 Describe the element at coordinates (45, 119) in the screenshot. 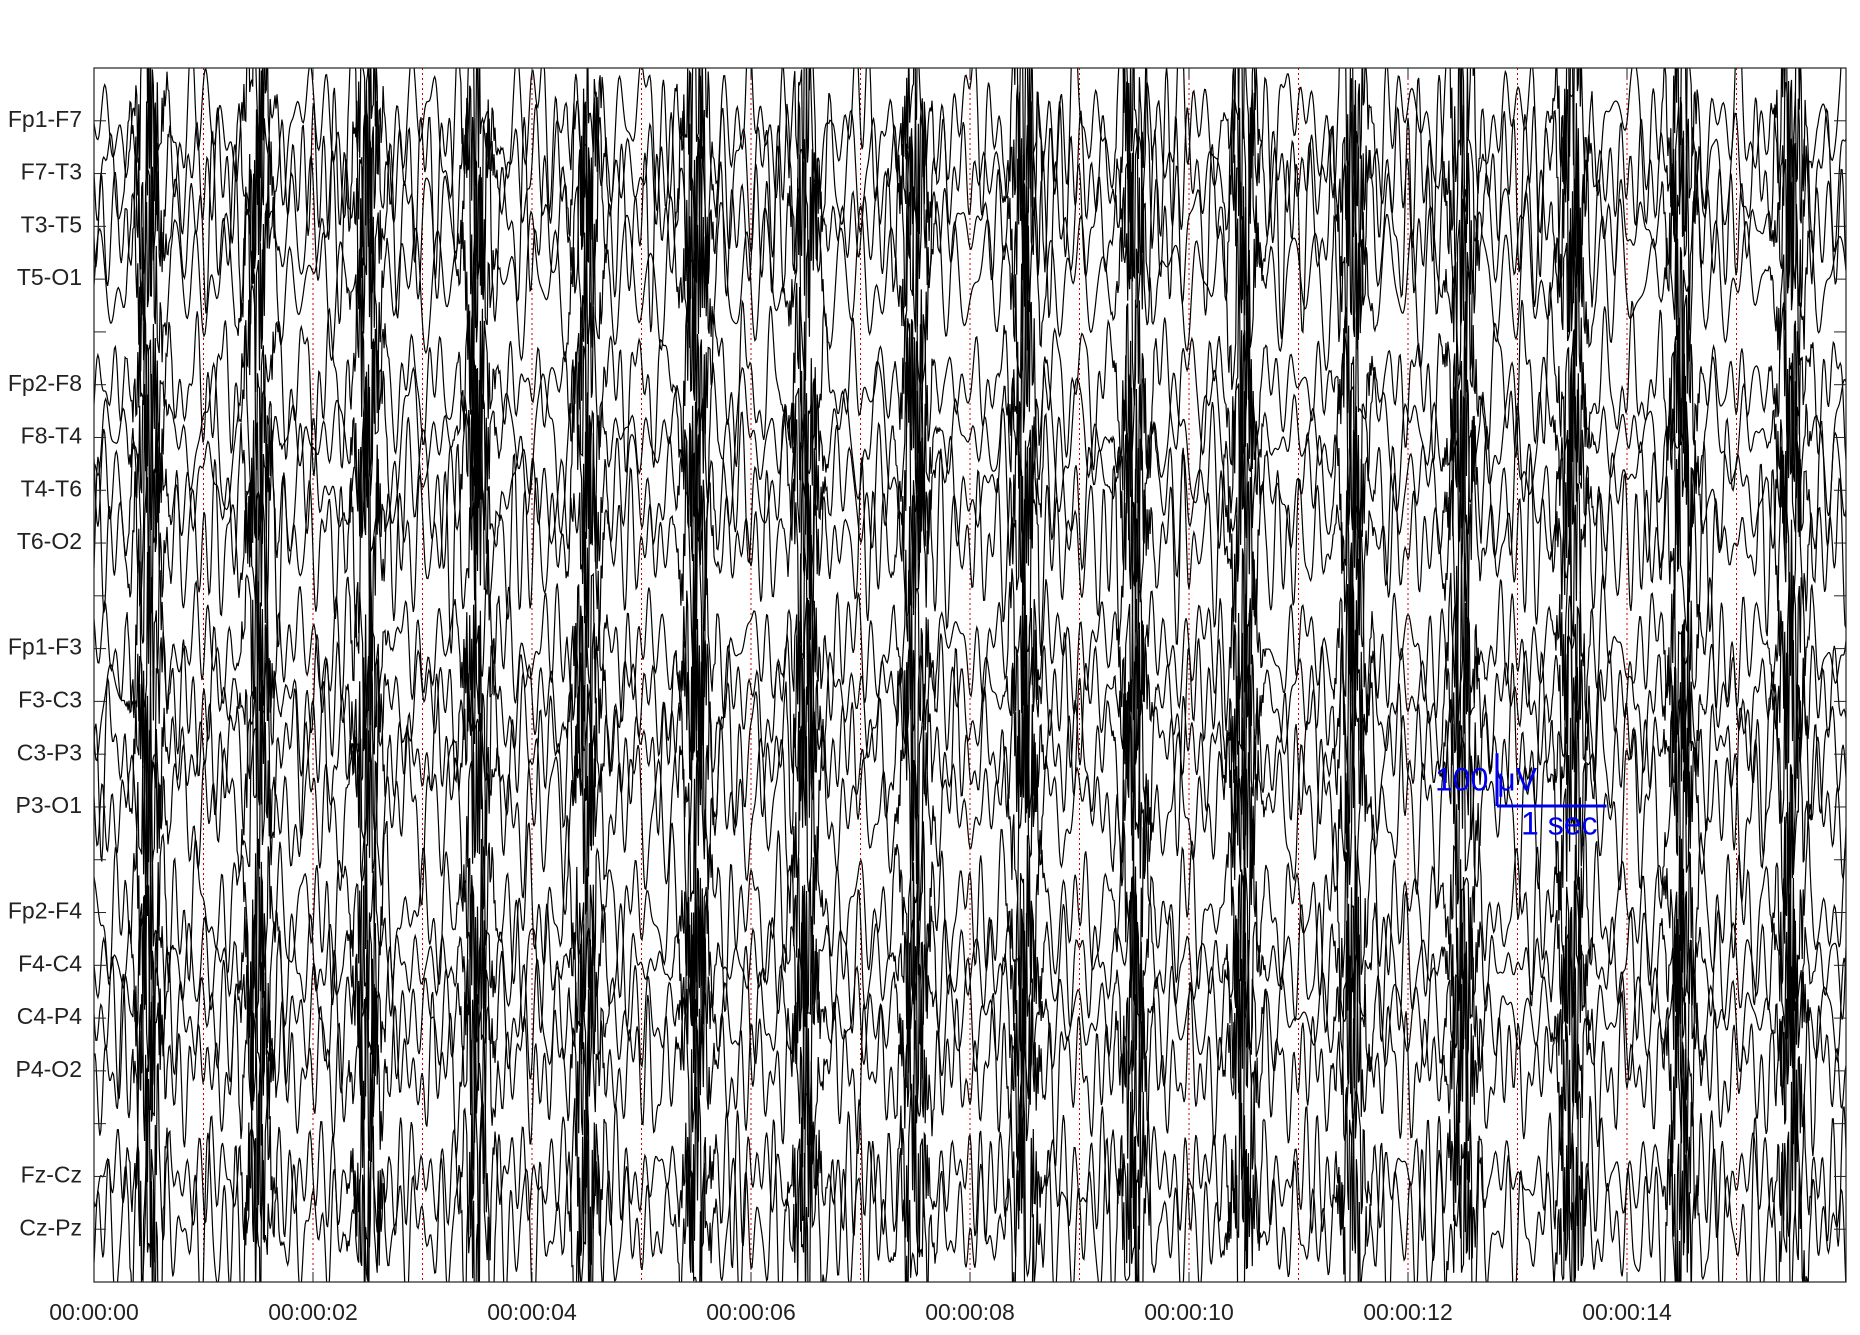

I see `channel-label: Fp1-F7` at that location.